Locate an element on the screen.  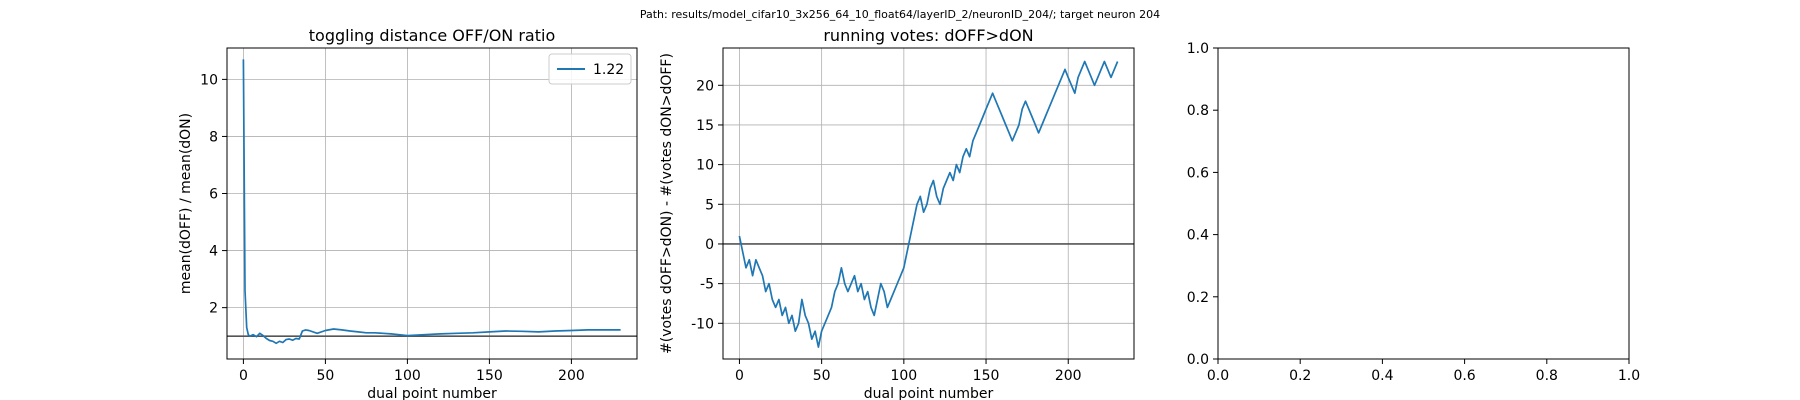
x-tick-label: 0.2 is located at coordinates (1300, 376).